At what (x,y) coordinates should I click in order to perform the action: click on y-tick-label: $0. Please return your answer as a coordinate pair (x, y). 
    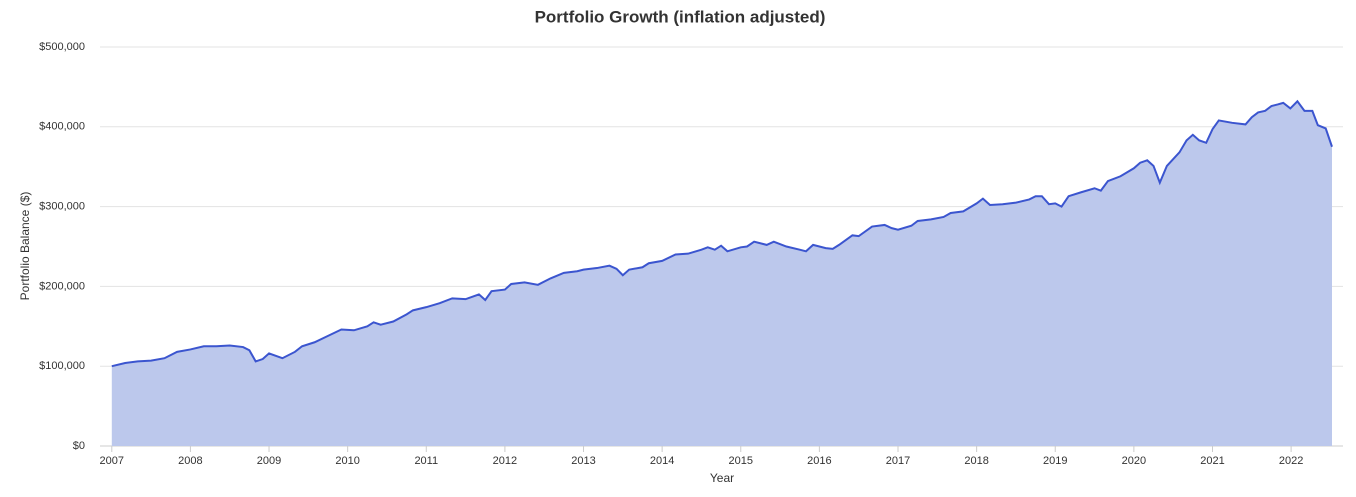
    Looking at the image, I should click on (79, 446).